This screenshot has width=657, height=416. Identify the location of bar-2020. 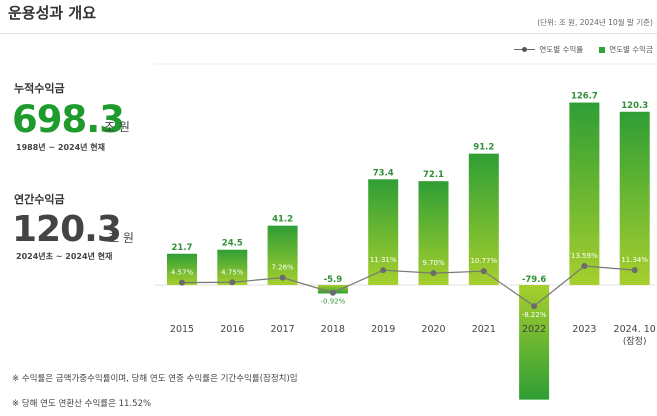
(433, 233).